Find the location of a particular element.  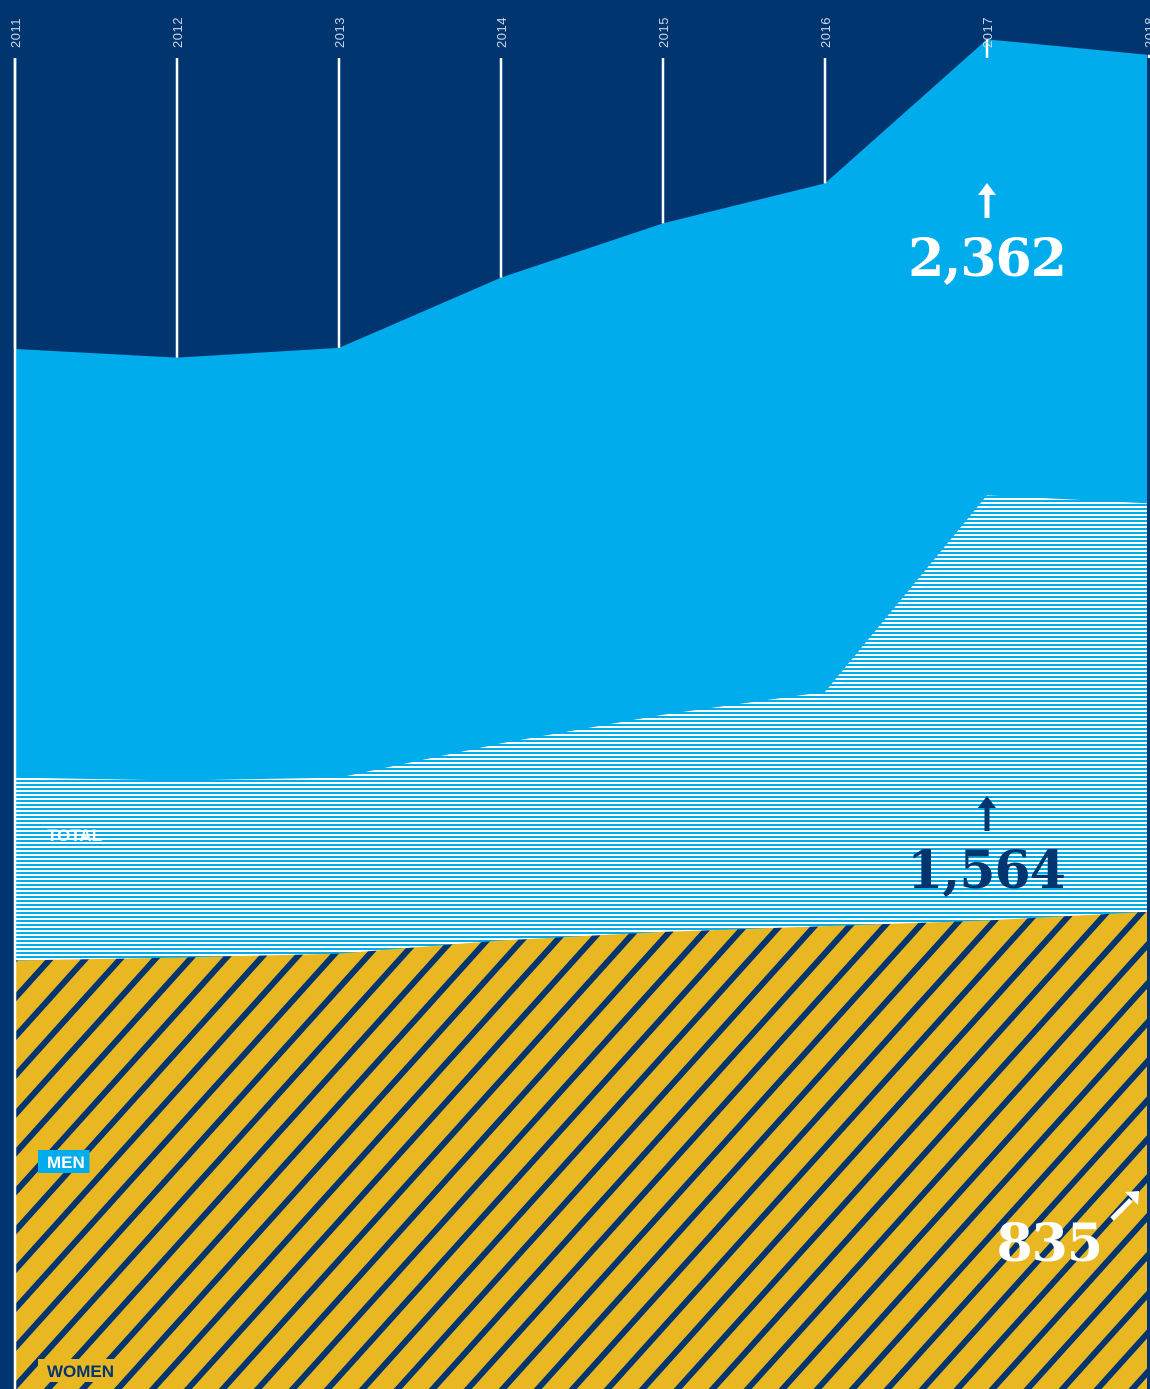

year-label-2013: 2013 is located at coordinates (339, 32).